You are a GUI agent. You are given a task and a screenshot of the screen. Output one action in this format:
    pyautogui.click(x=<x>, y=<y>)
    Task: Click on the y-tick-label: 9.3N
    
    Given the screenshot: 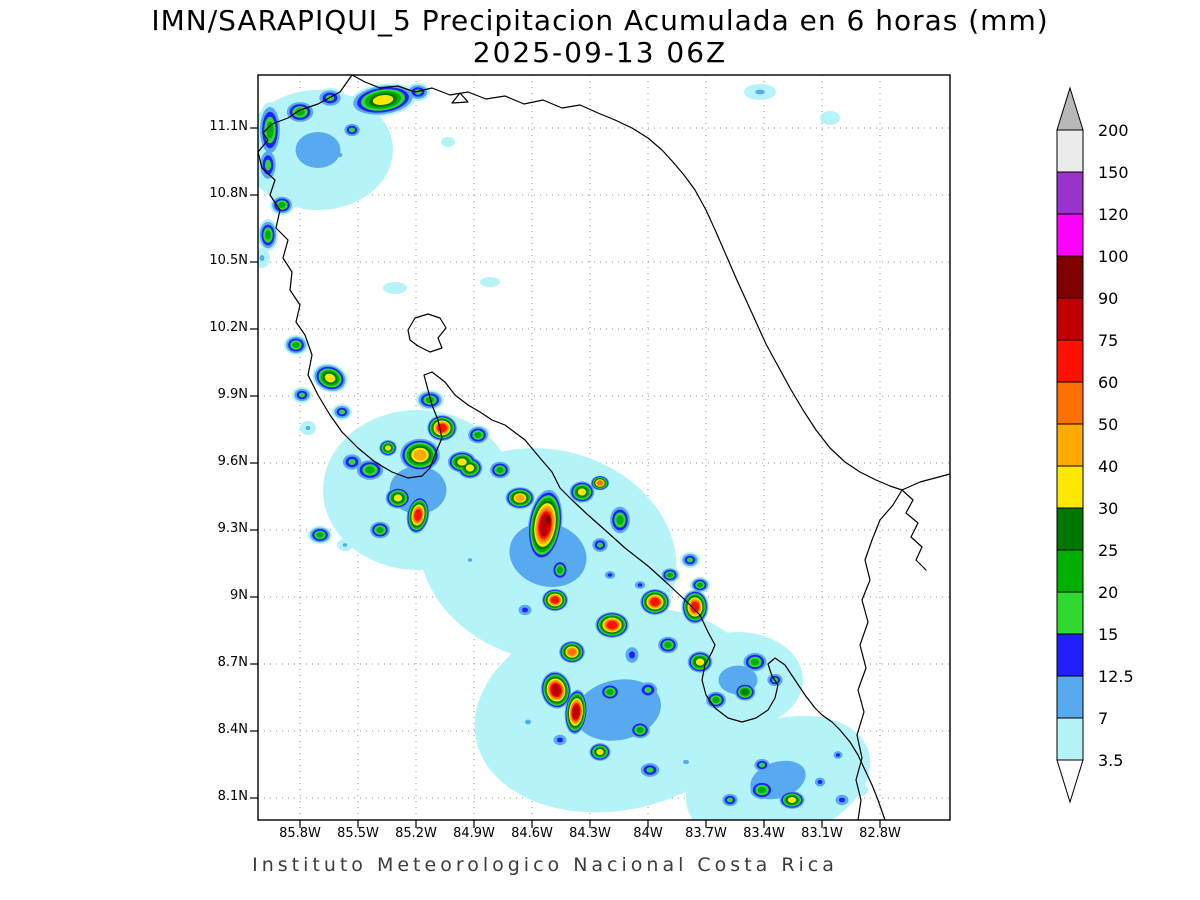 What is the action you would take?
    pyautogui.click(x=232, y=528)
    